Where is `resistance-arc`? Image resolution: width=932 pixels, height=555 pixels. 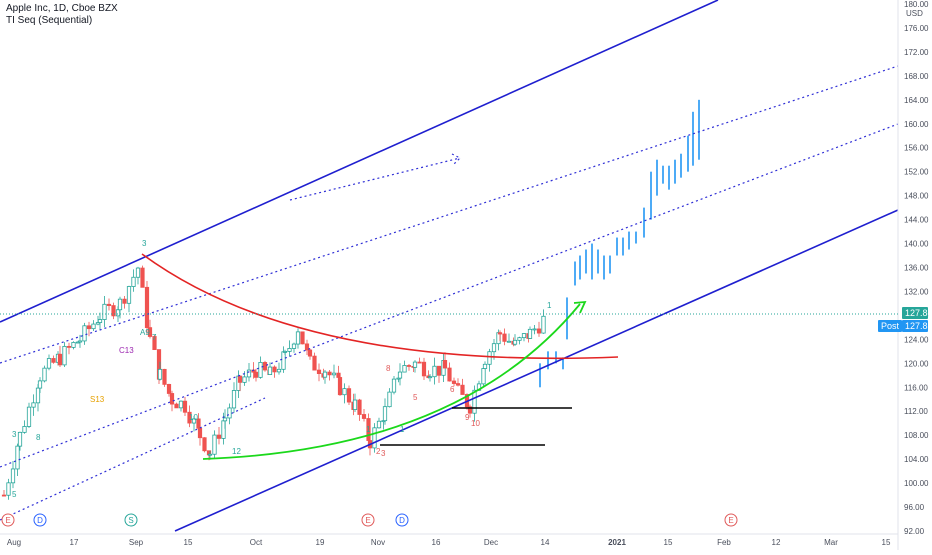 resistance-arc is located at coordinates (380, 306).